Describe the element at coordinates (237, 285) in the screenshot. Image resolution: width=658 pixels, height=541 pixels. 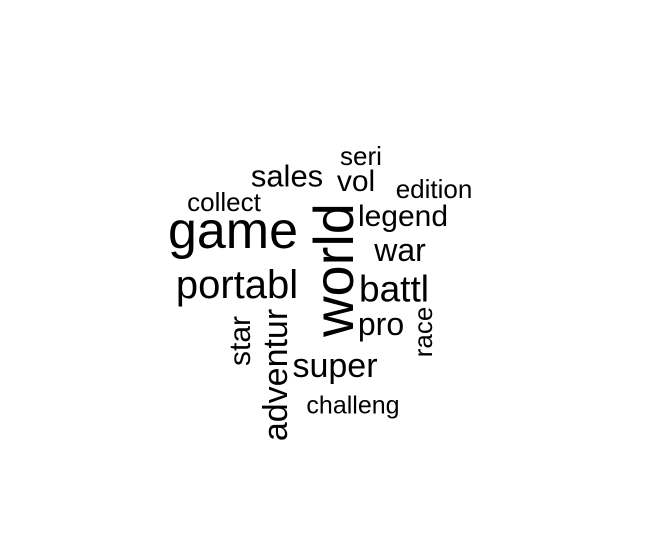
I see `word-portabl: portabl` at that location.